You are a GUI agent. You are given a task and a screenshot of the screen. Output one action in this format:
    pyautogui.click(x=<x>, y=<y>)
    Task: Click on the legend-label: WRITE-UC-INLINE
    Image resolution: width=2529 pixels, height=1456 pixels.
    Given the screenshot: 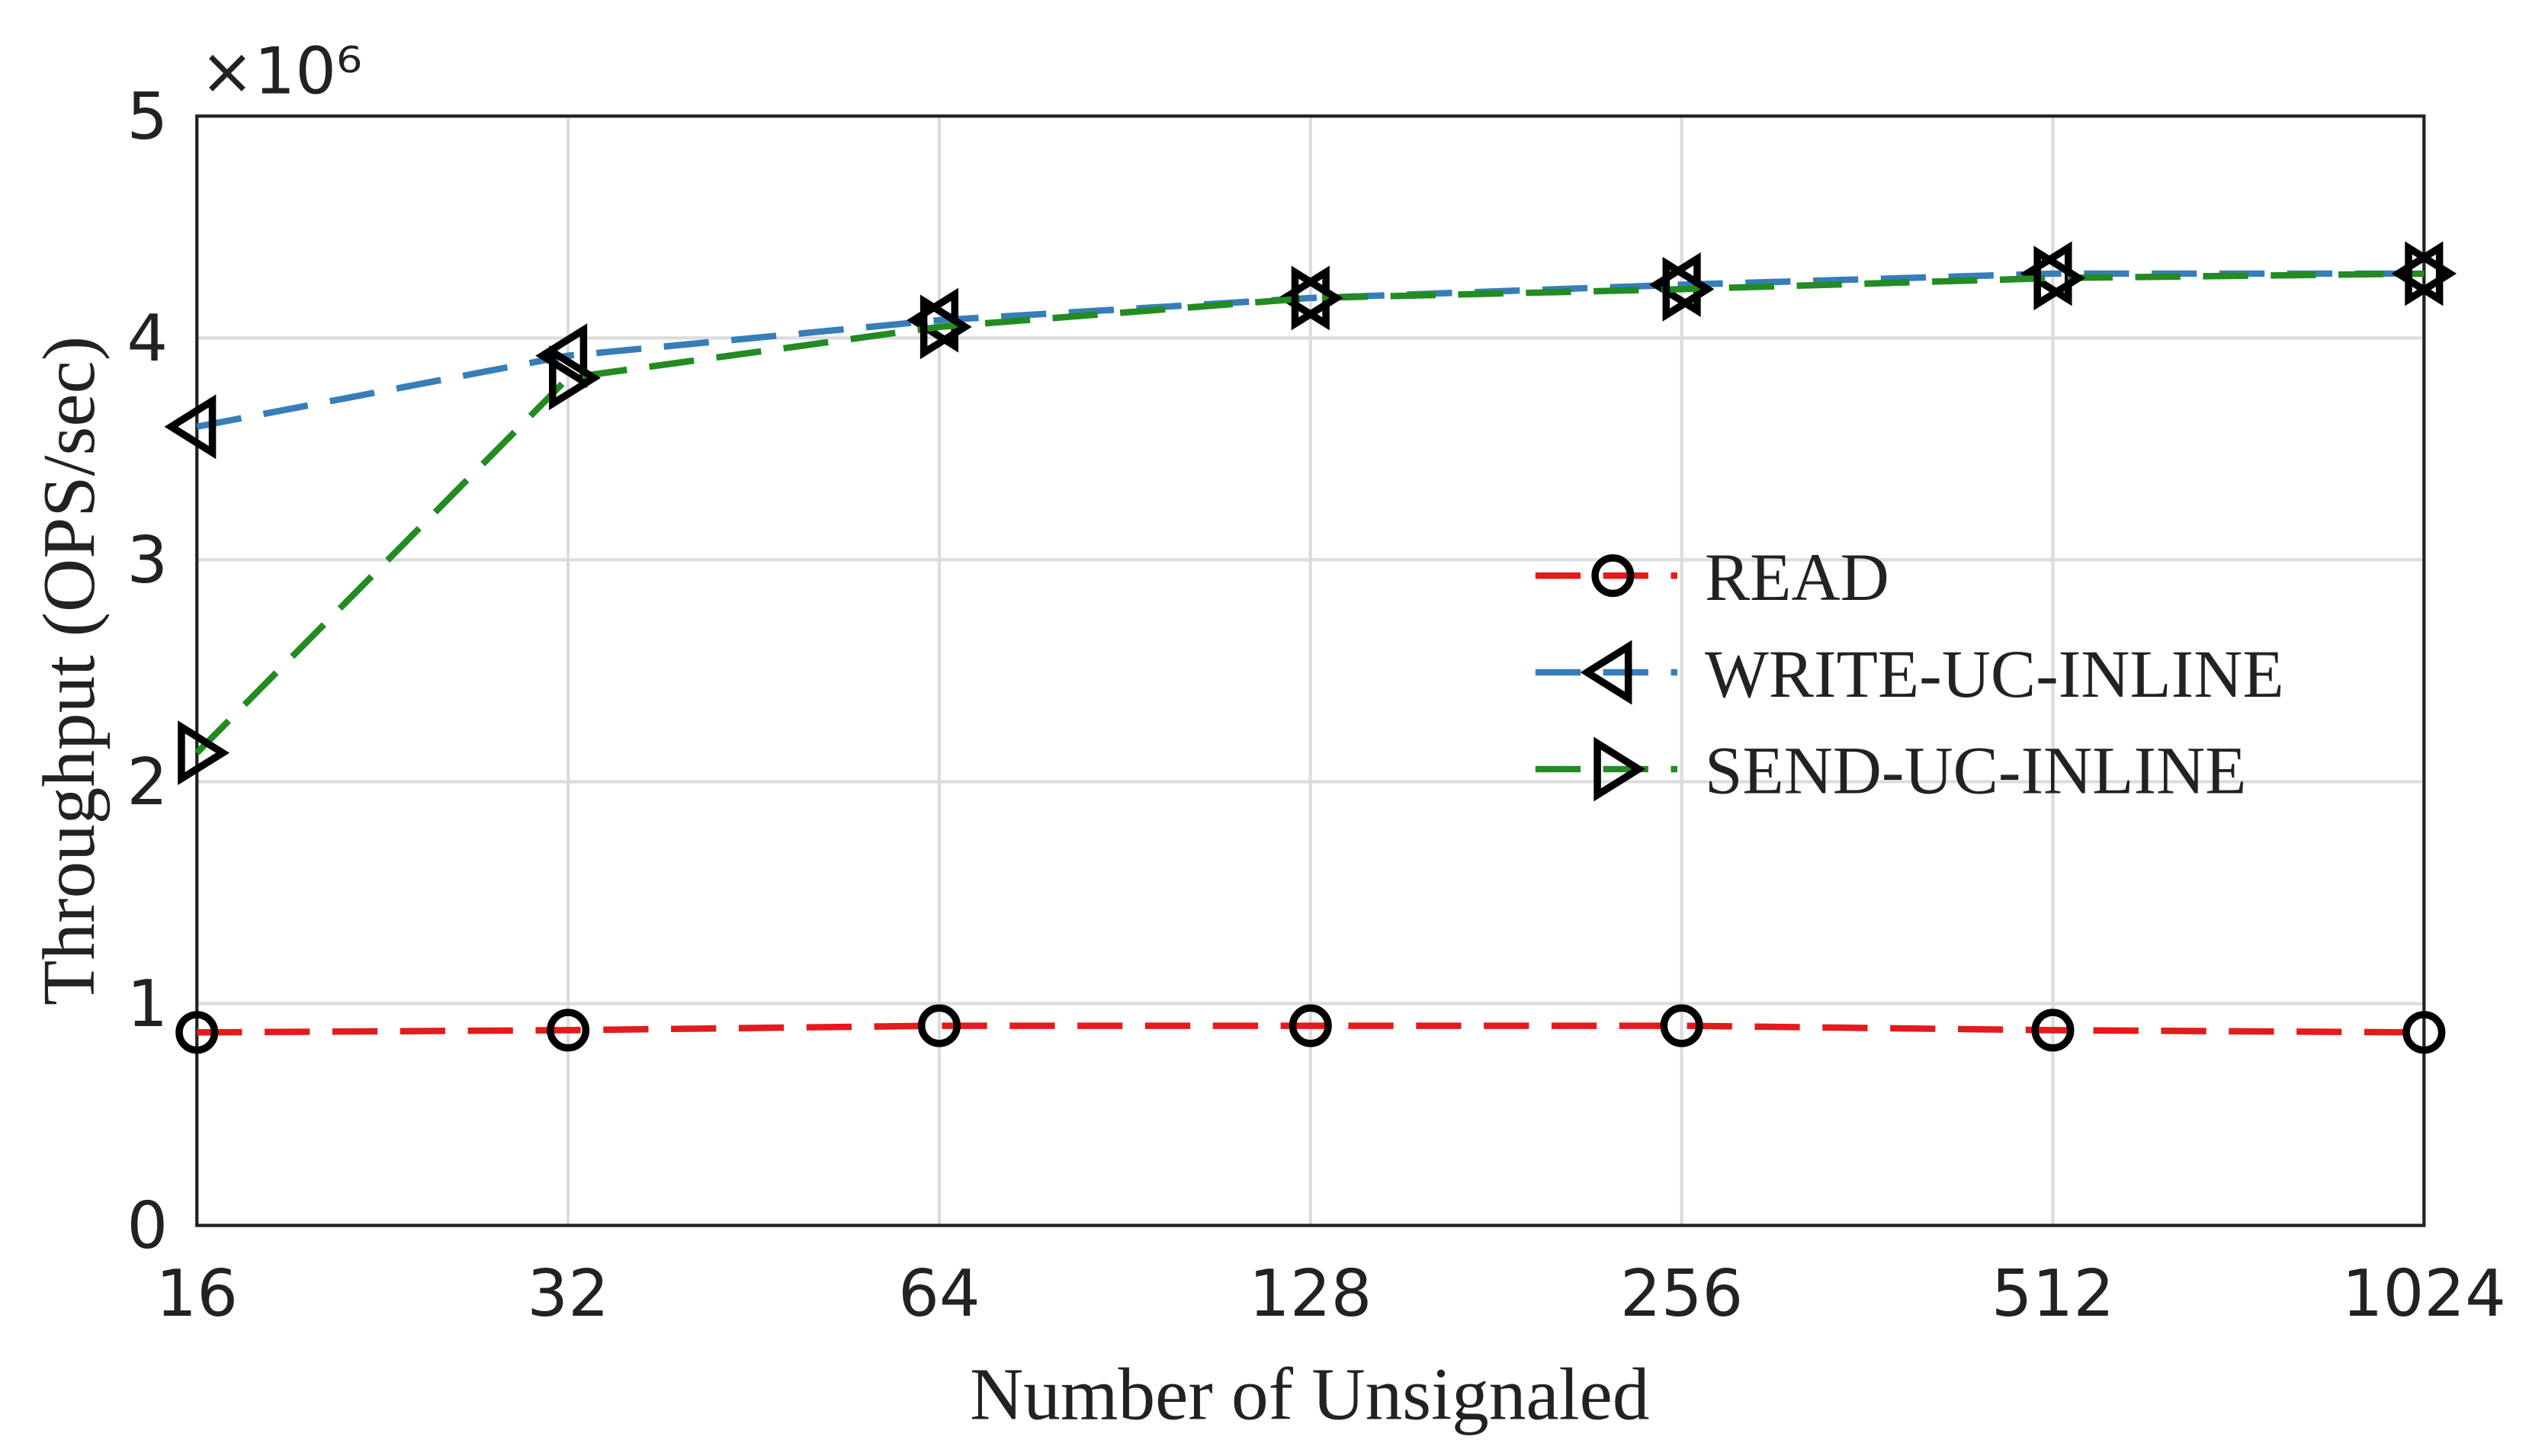 What is the action you would take?
    pyautogui.click(x=1994, y=674)
    